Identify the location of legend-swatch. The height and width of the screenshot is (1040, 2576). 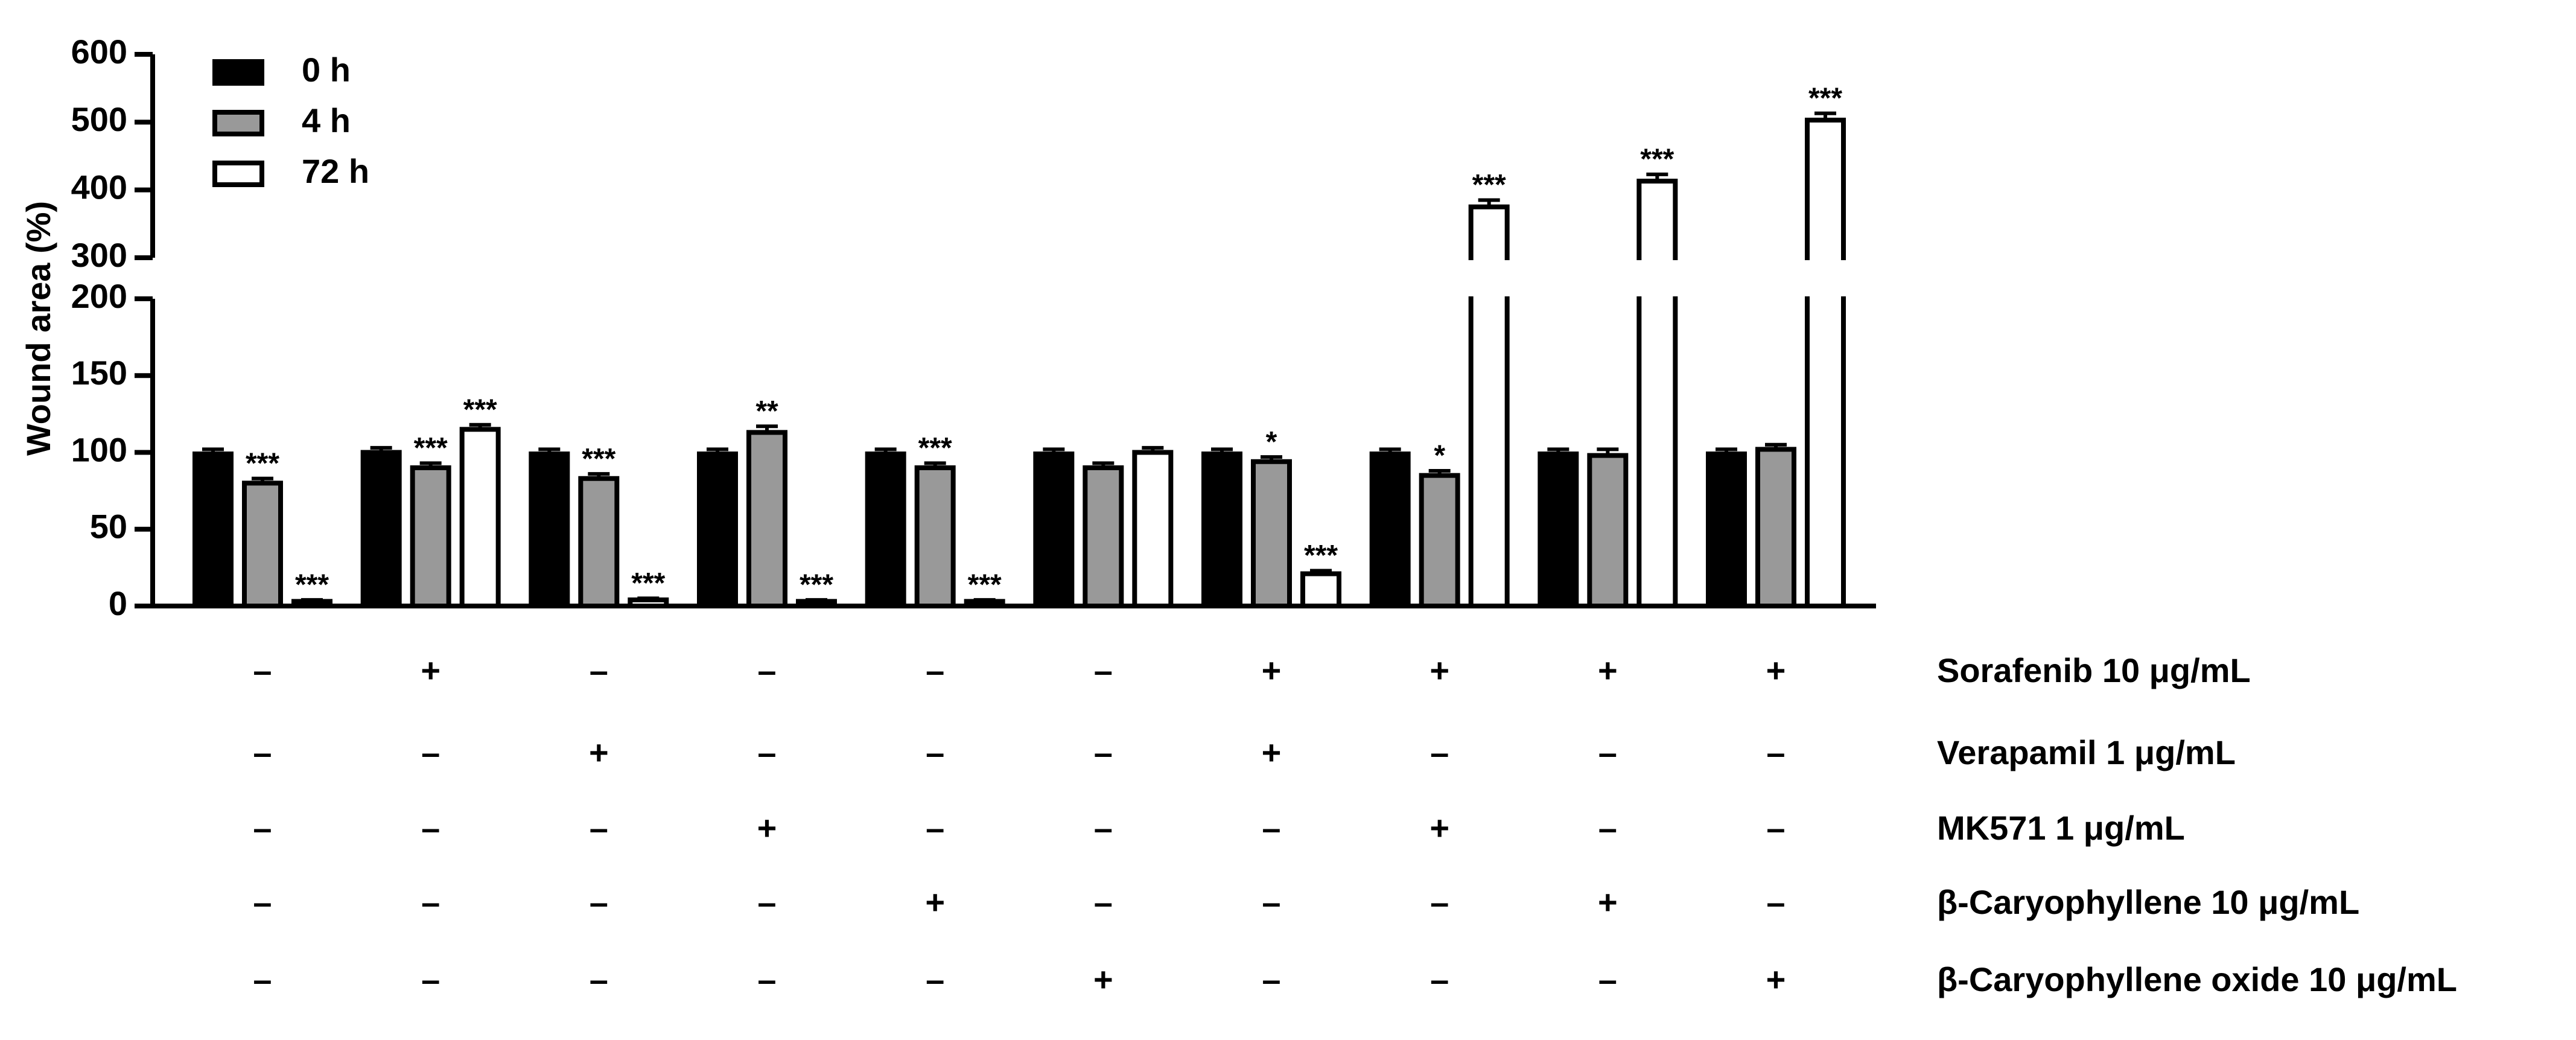
(238, 123).